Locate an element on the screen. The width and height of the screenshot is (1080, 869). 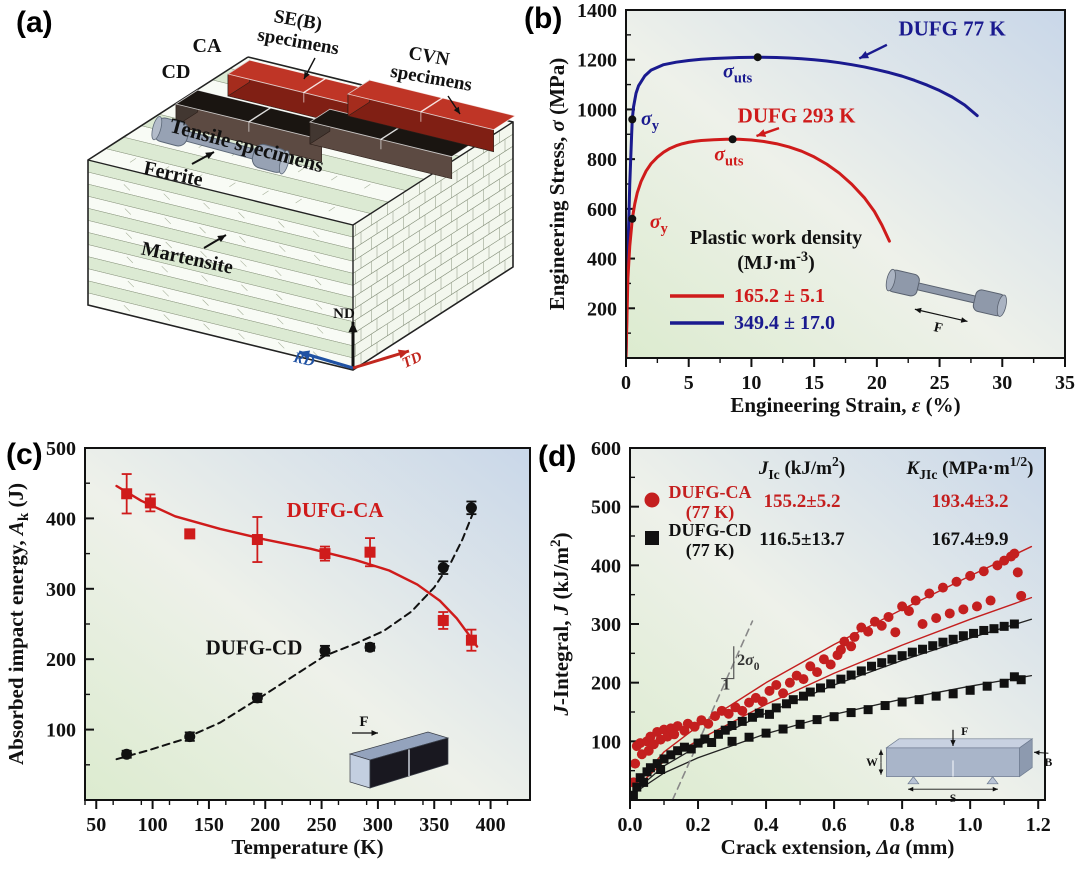
svg-text: Plastic work density is located at coordinates (776, 238).